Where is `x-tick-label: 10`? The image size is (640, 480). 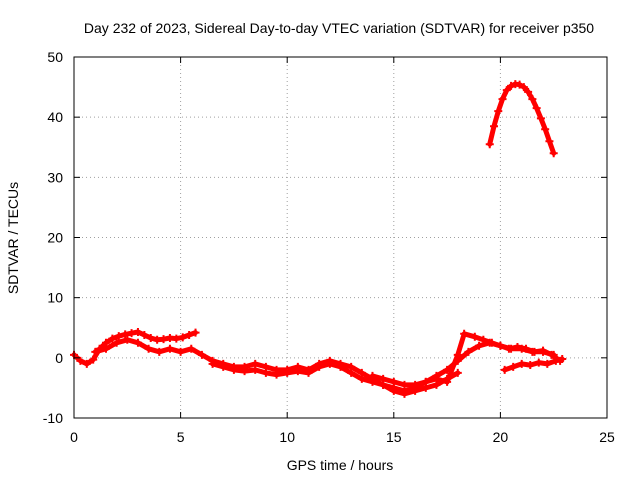 x-tick-label: 10 is located at coordinates (287, 437).